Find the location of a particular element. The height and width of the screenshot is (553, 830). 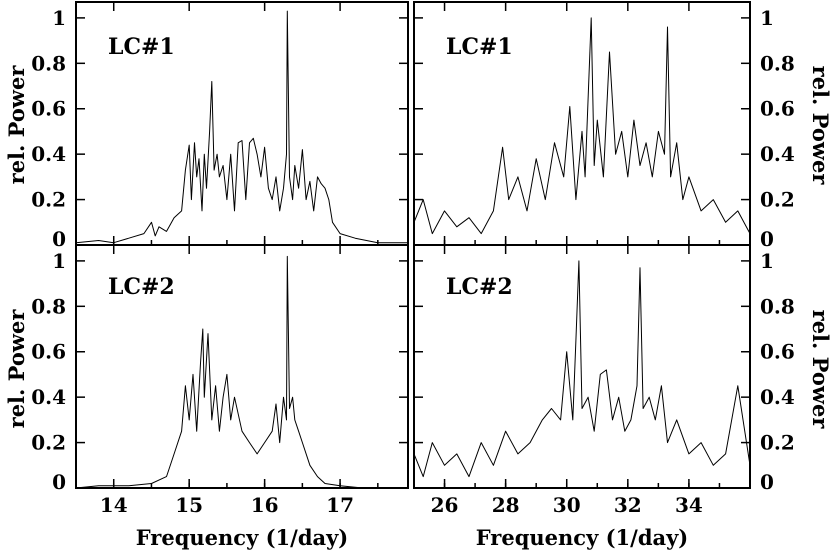

x-tick-label: 28 is located at coordinates (506, 505).